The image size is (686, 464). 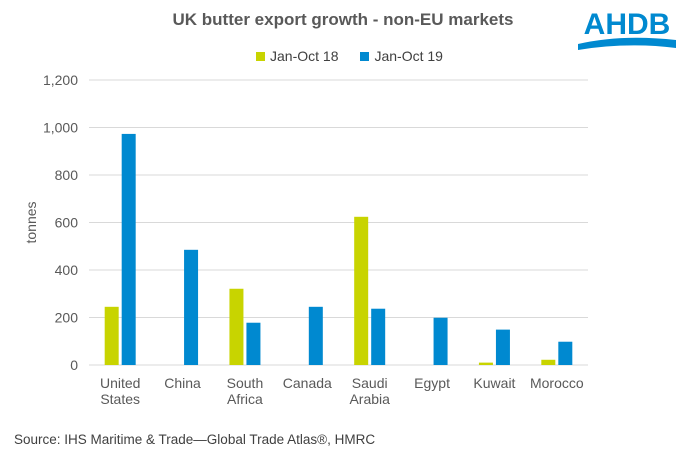 I want to click on y-tick-label: 1,200, so click(x=60, y=80).